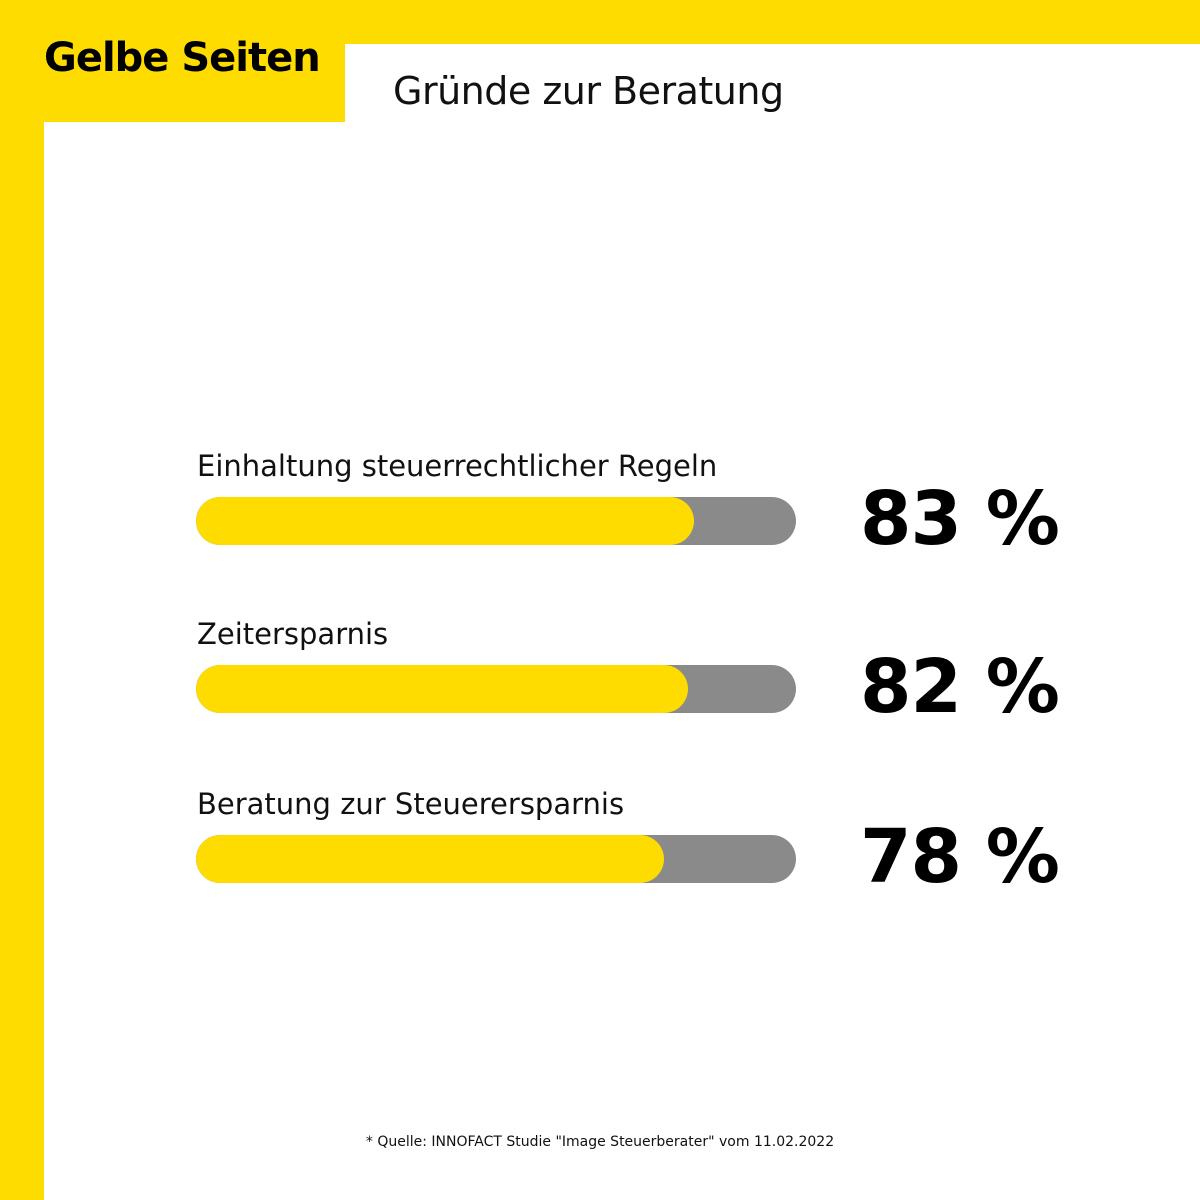 The image size is (1200, 1200). I want to click on chart-row: Beratung zur Steuerersparnis 78 %, so click(600, 850).